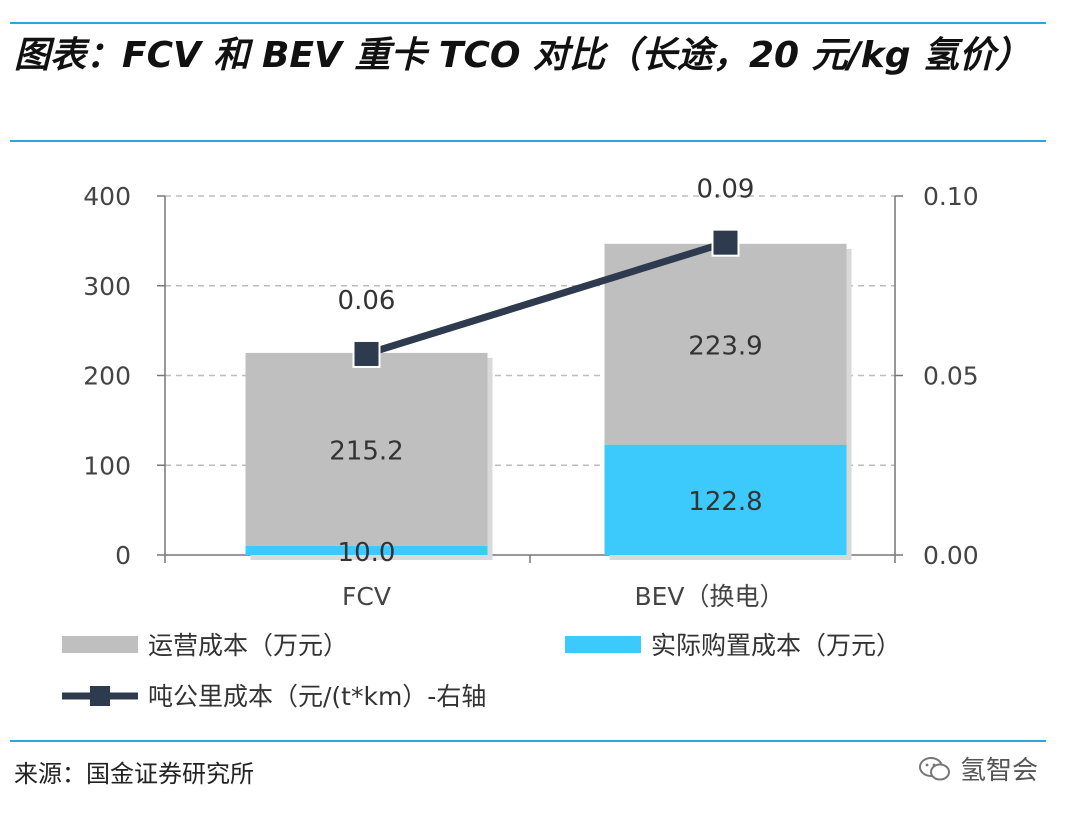 Image resolution: width=1080 pixels, height=816 pixels. Describe the element at coordinates (100, 644) in the screenshot. I see `legend-swatch-operating` at that location.